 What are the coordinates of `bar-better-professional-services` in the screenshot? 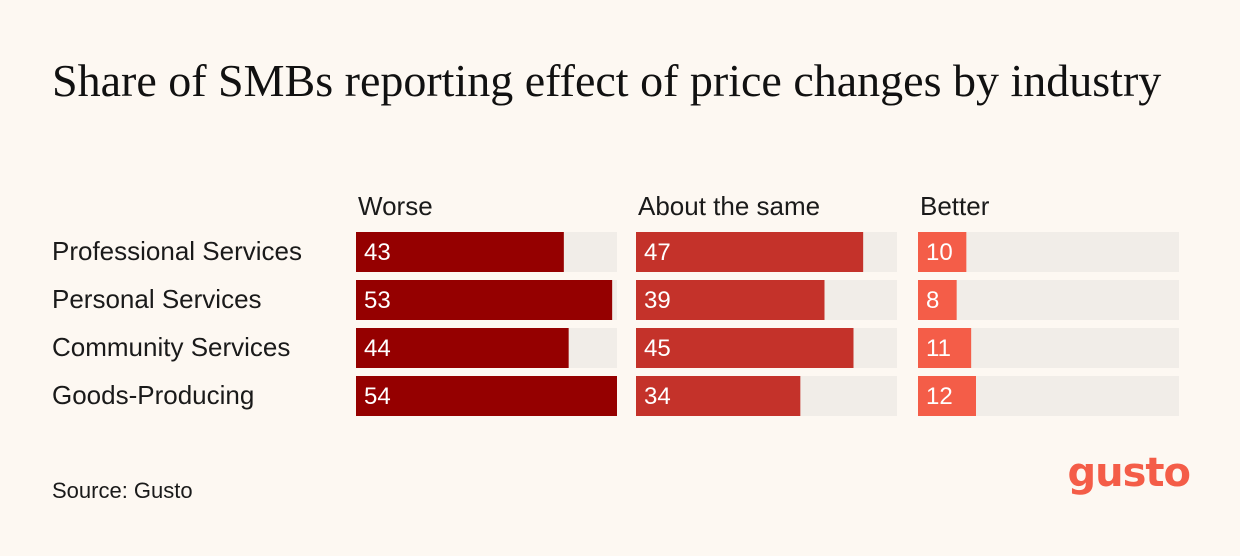 It's located at (942, 252).